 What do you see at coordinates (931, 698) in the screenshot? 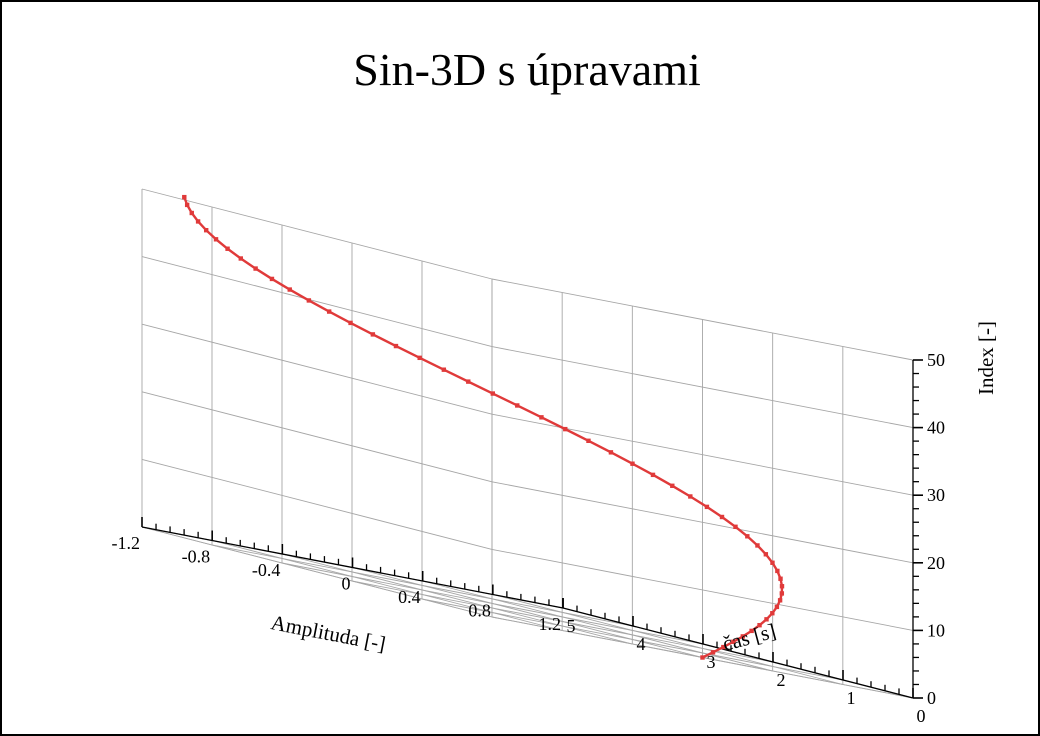
I see `z-tick-label: 0` at bounding box center [931, 698].